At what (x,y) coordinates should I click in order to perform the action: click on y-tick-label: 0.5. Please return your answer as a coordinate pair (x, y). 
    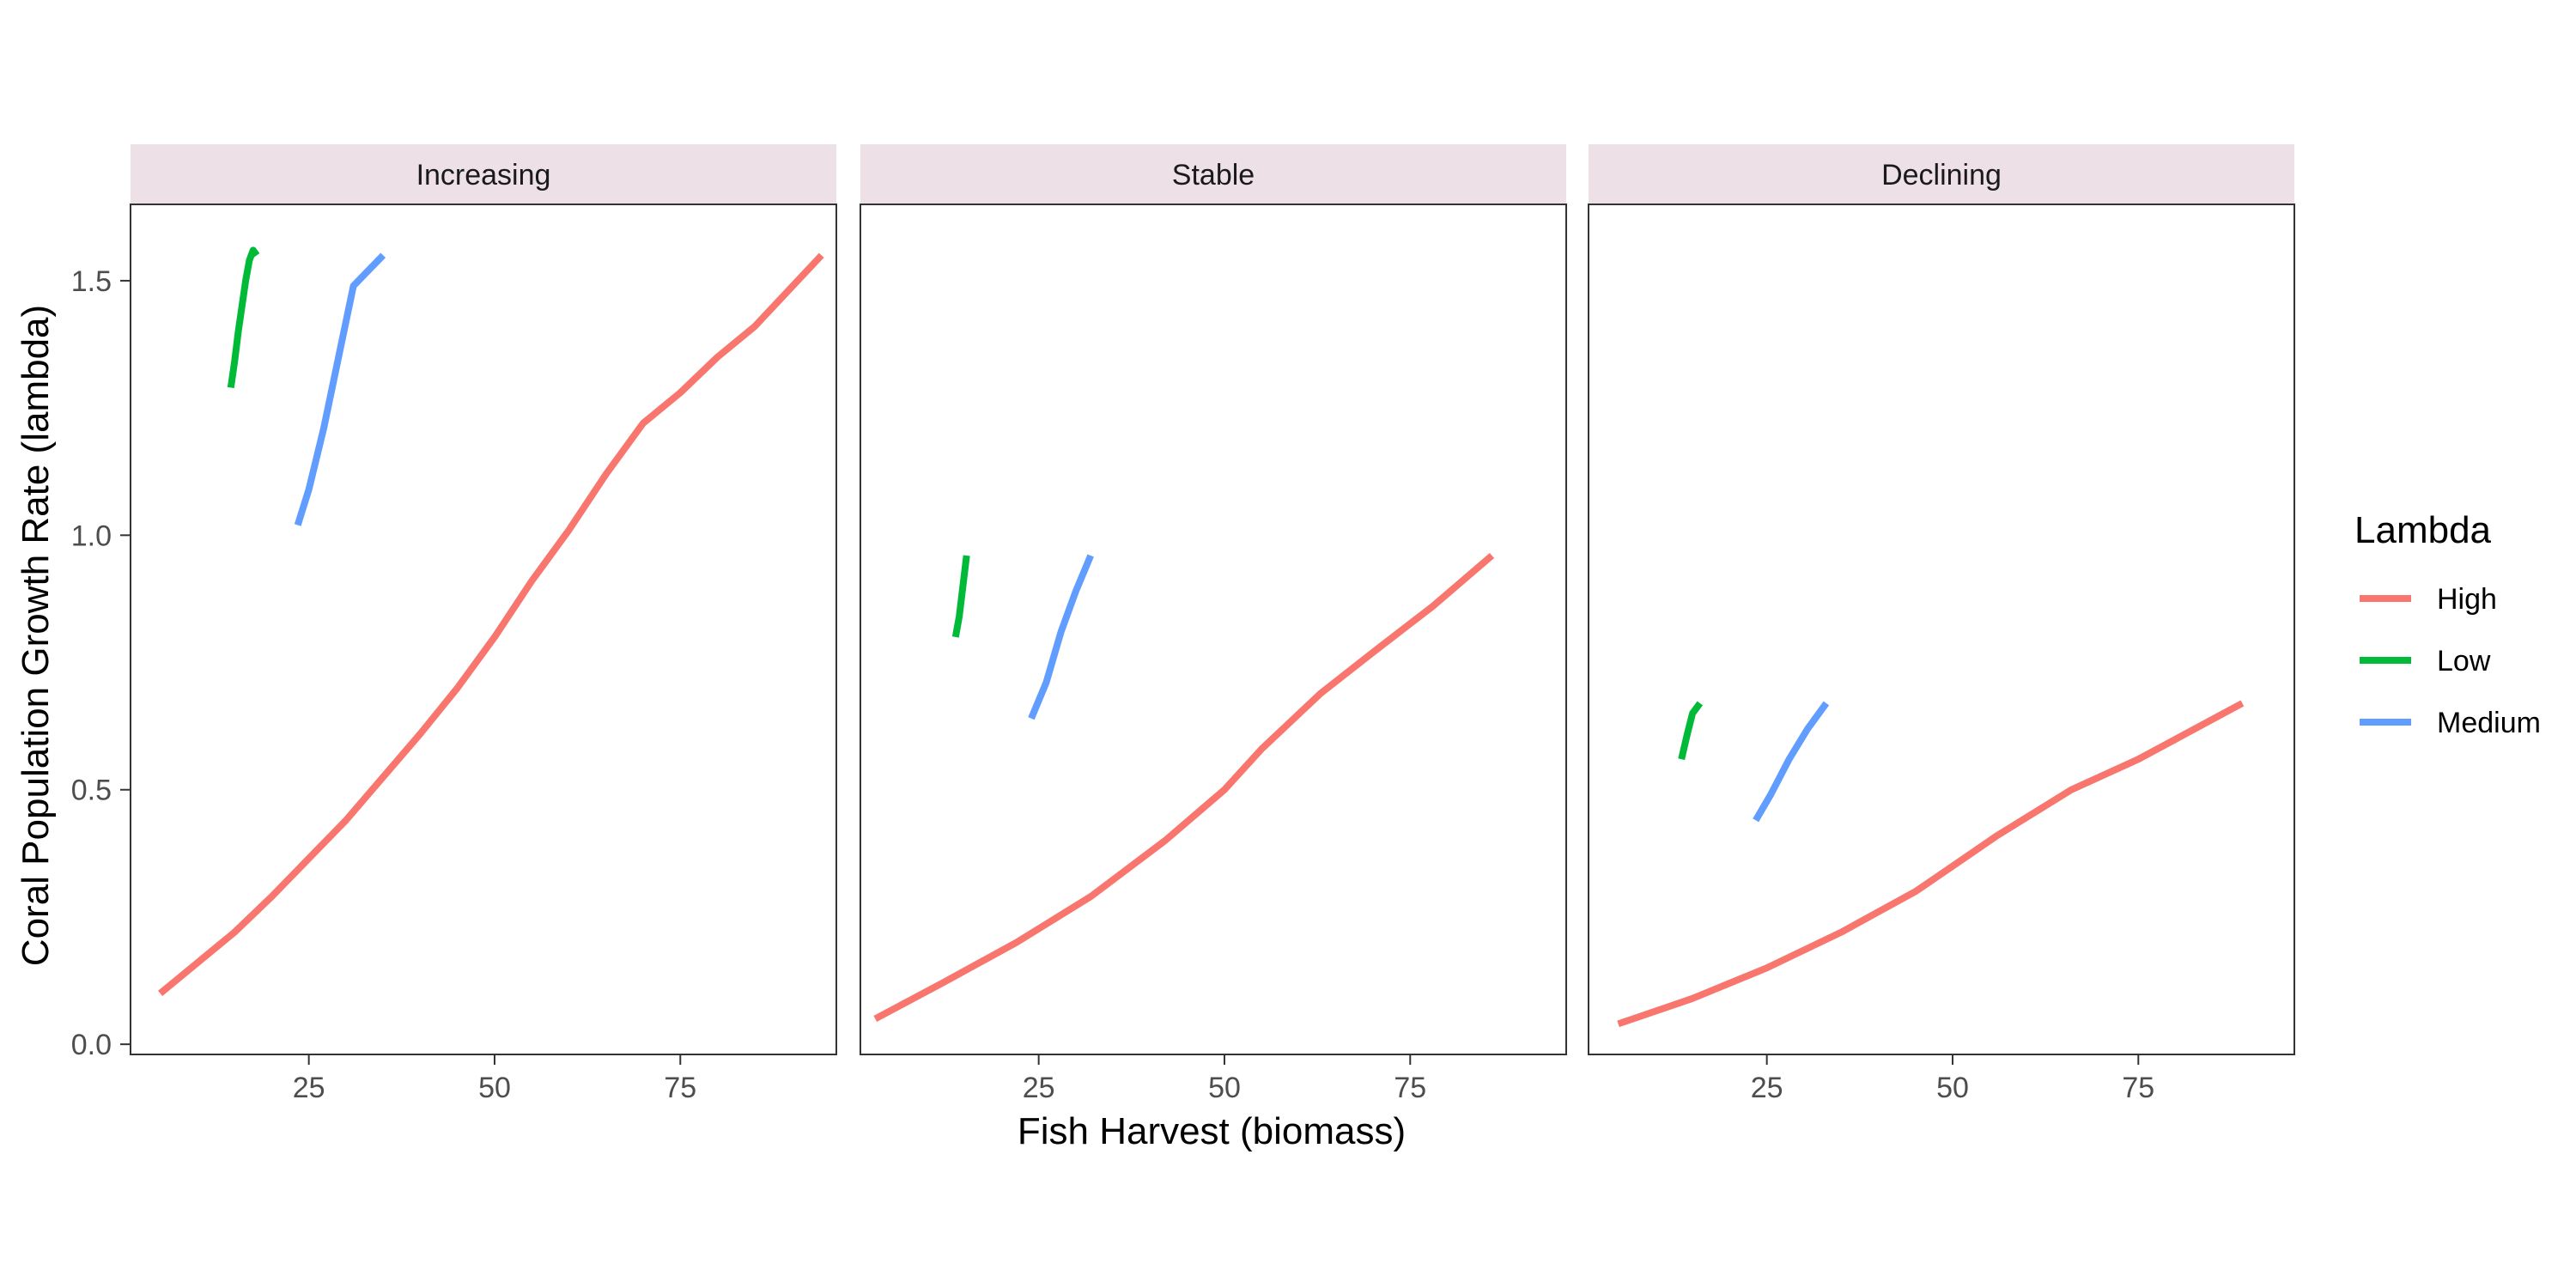
    Looking at the image, I should click on (91, 791).